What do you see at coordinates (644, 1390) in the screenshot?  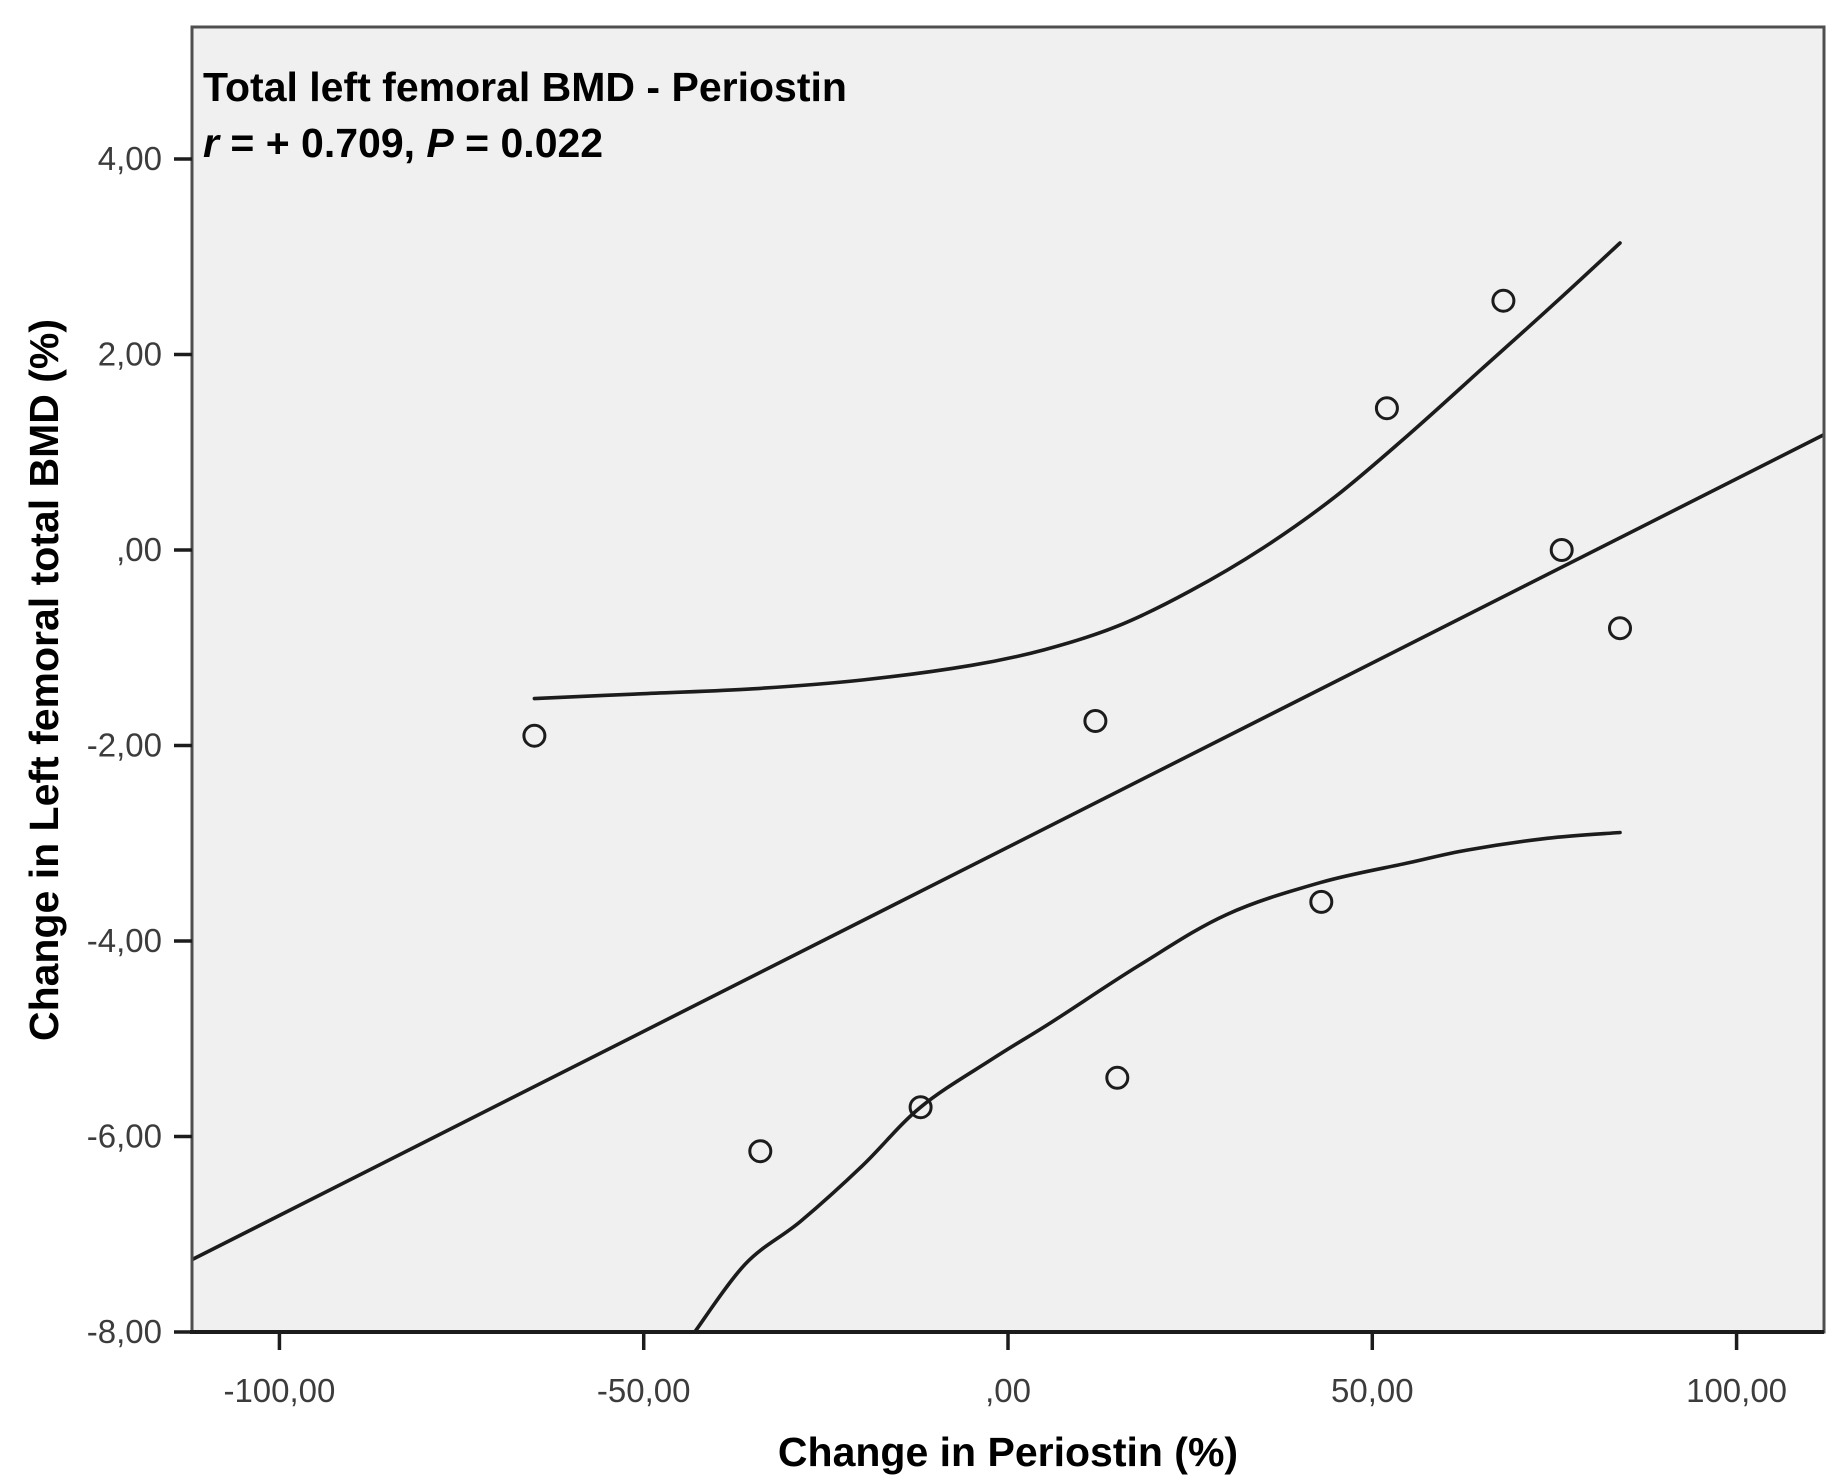 I see `x-tick-label: -50,00` at bounding box center [644, 1390].